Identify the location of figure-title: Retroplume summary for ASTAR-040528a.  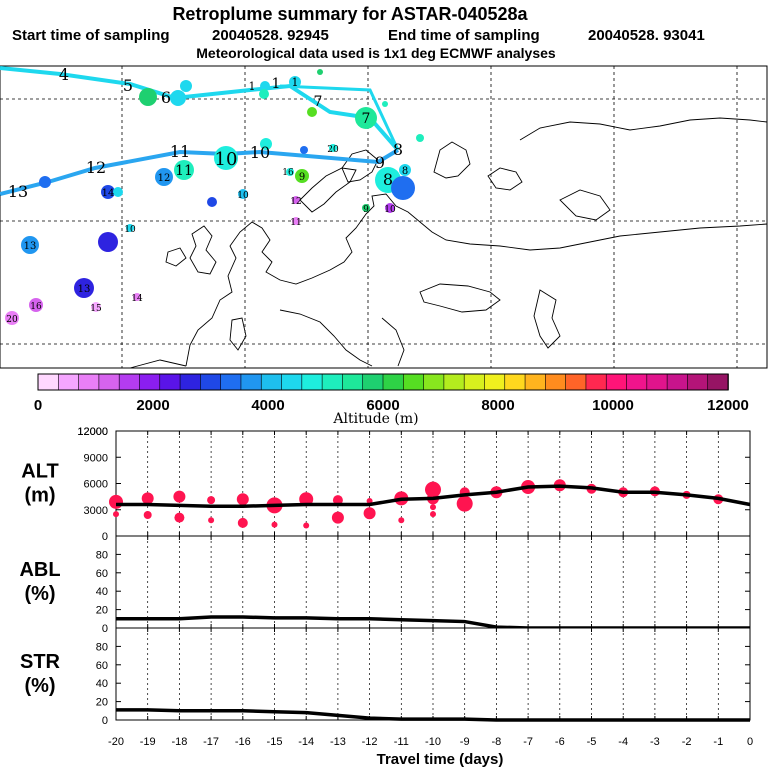
(350, 14).